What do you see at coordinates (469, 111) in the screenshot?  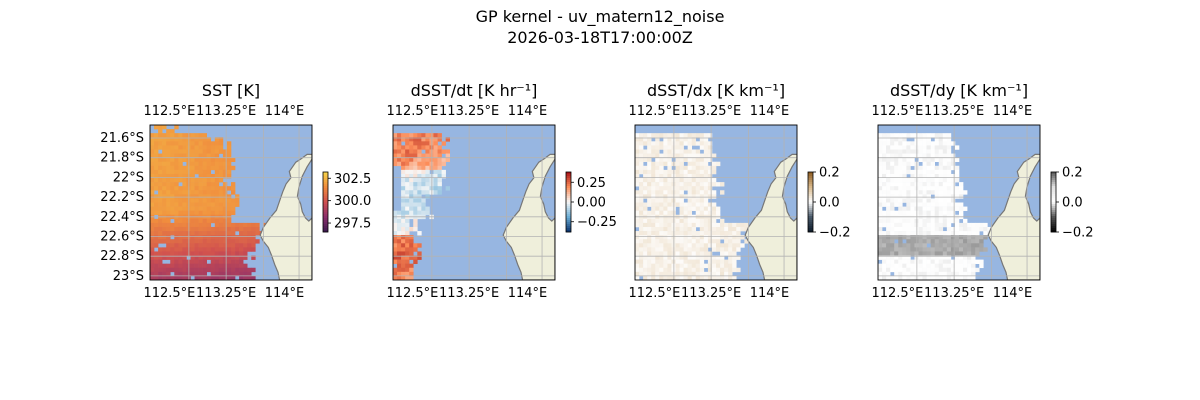 I see `lon-tick-label-top: 113.25°E` at bounding box center [469, 111].